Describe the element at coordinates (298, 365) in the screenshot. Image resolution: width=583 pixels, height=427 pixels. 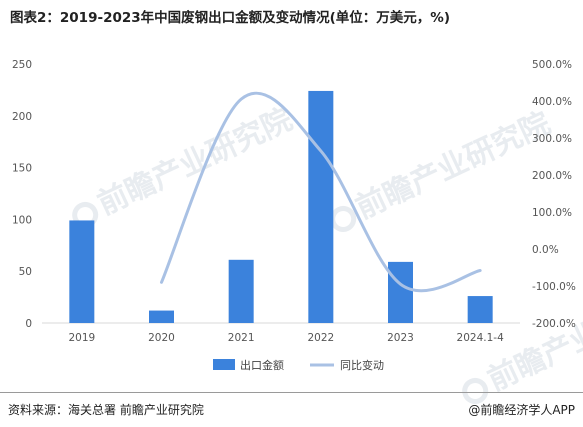
I see `legend: 出口金额 同比变动` at that location.